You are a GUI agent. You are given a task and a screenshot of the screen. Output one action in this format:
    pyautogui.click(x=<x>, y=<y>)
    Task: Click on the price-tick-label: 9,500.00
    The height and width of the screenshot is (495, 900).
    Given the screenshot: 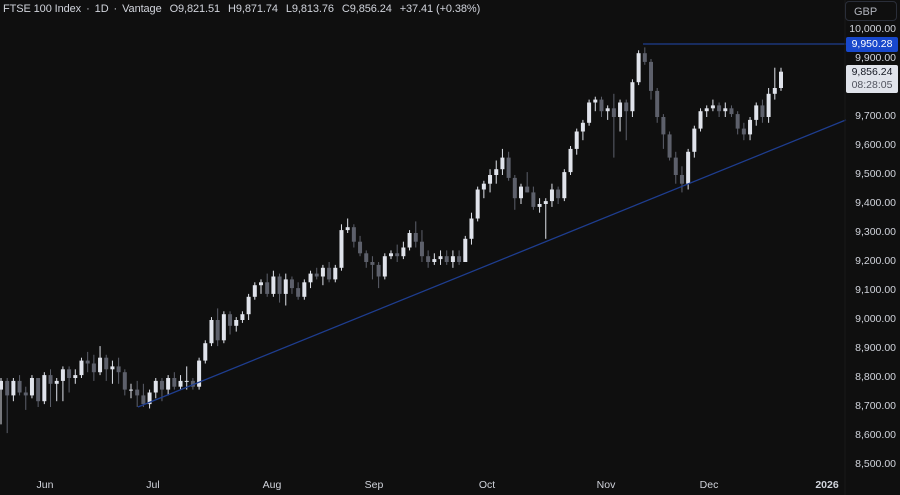 What is the action you would take?
    pyautogui.click(x=875, y=174)
    